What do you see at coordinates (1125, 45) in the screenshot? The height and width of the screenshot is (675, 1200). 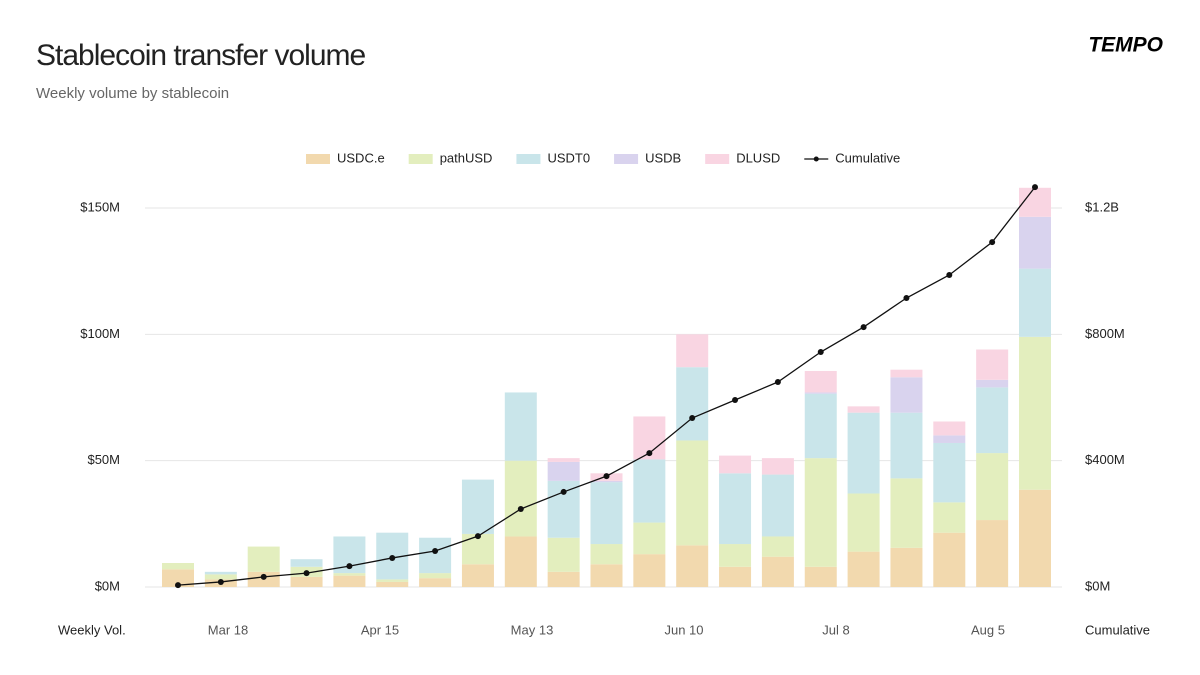 I see `brand-logo: TEMPO` at bounding box center [1125, 45].